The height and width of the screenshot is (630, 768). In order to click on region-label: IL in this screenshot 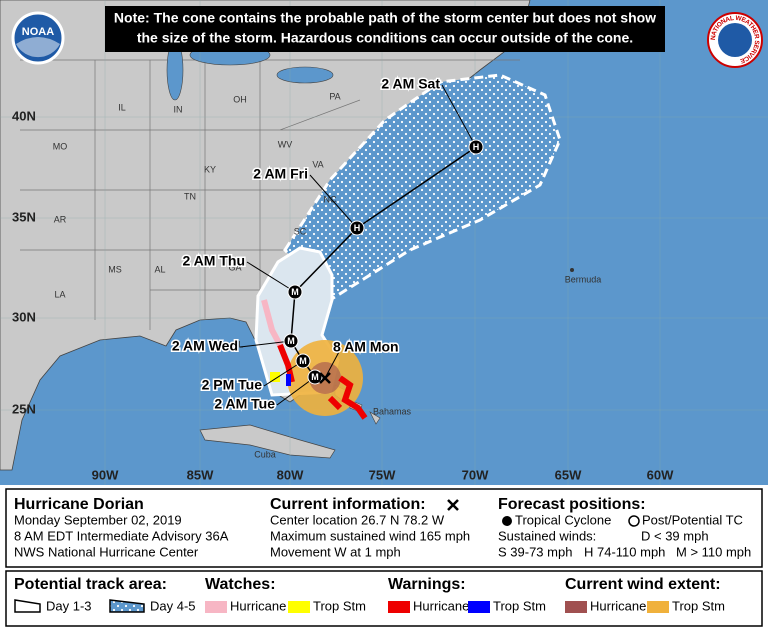, I will do `click(122, 107)`.